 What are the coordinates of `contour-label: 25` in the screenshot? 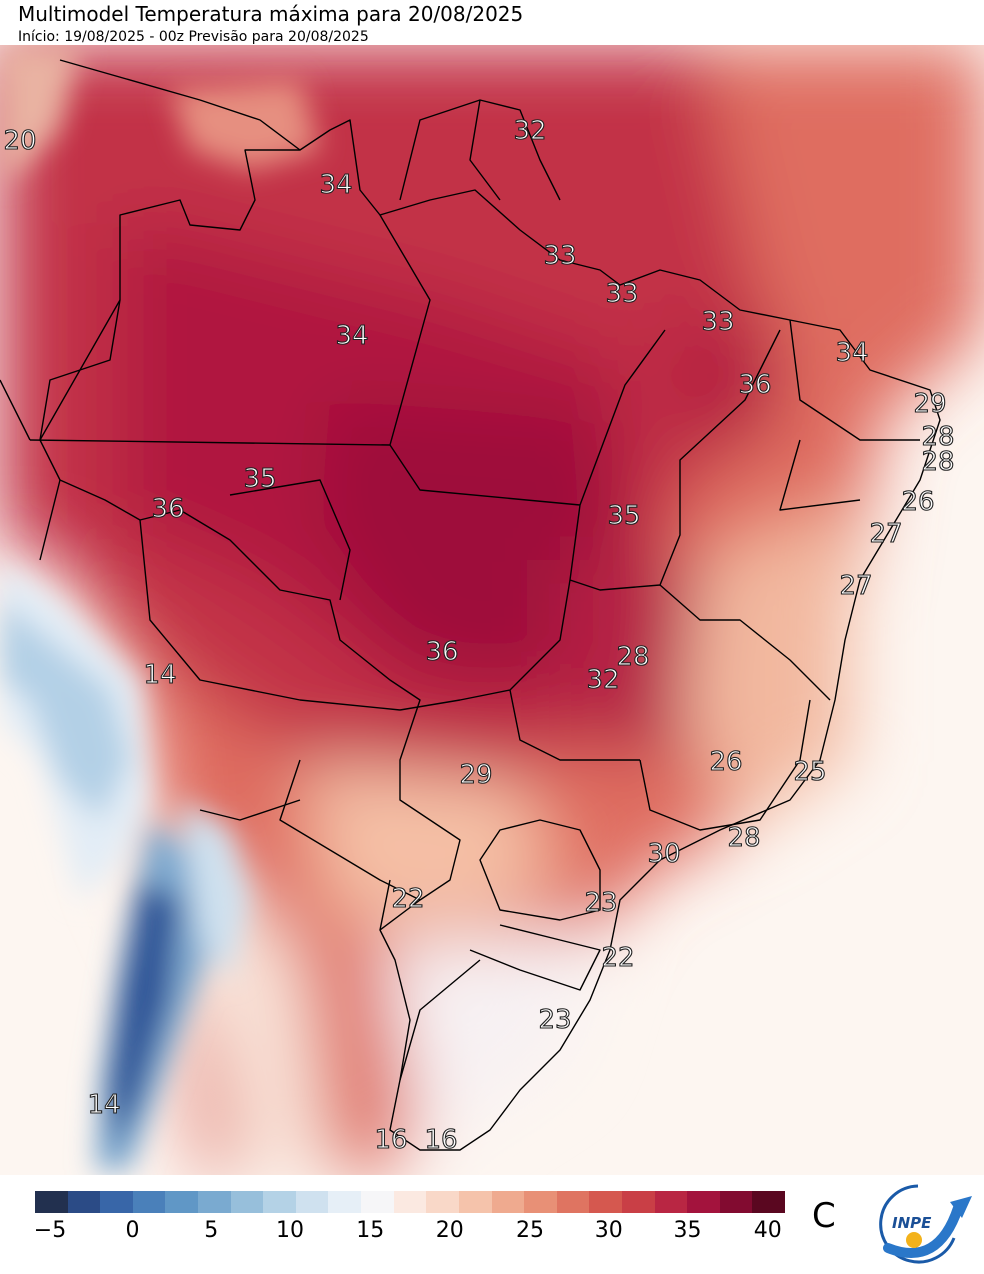 It's located at (809, 772).